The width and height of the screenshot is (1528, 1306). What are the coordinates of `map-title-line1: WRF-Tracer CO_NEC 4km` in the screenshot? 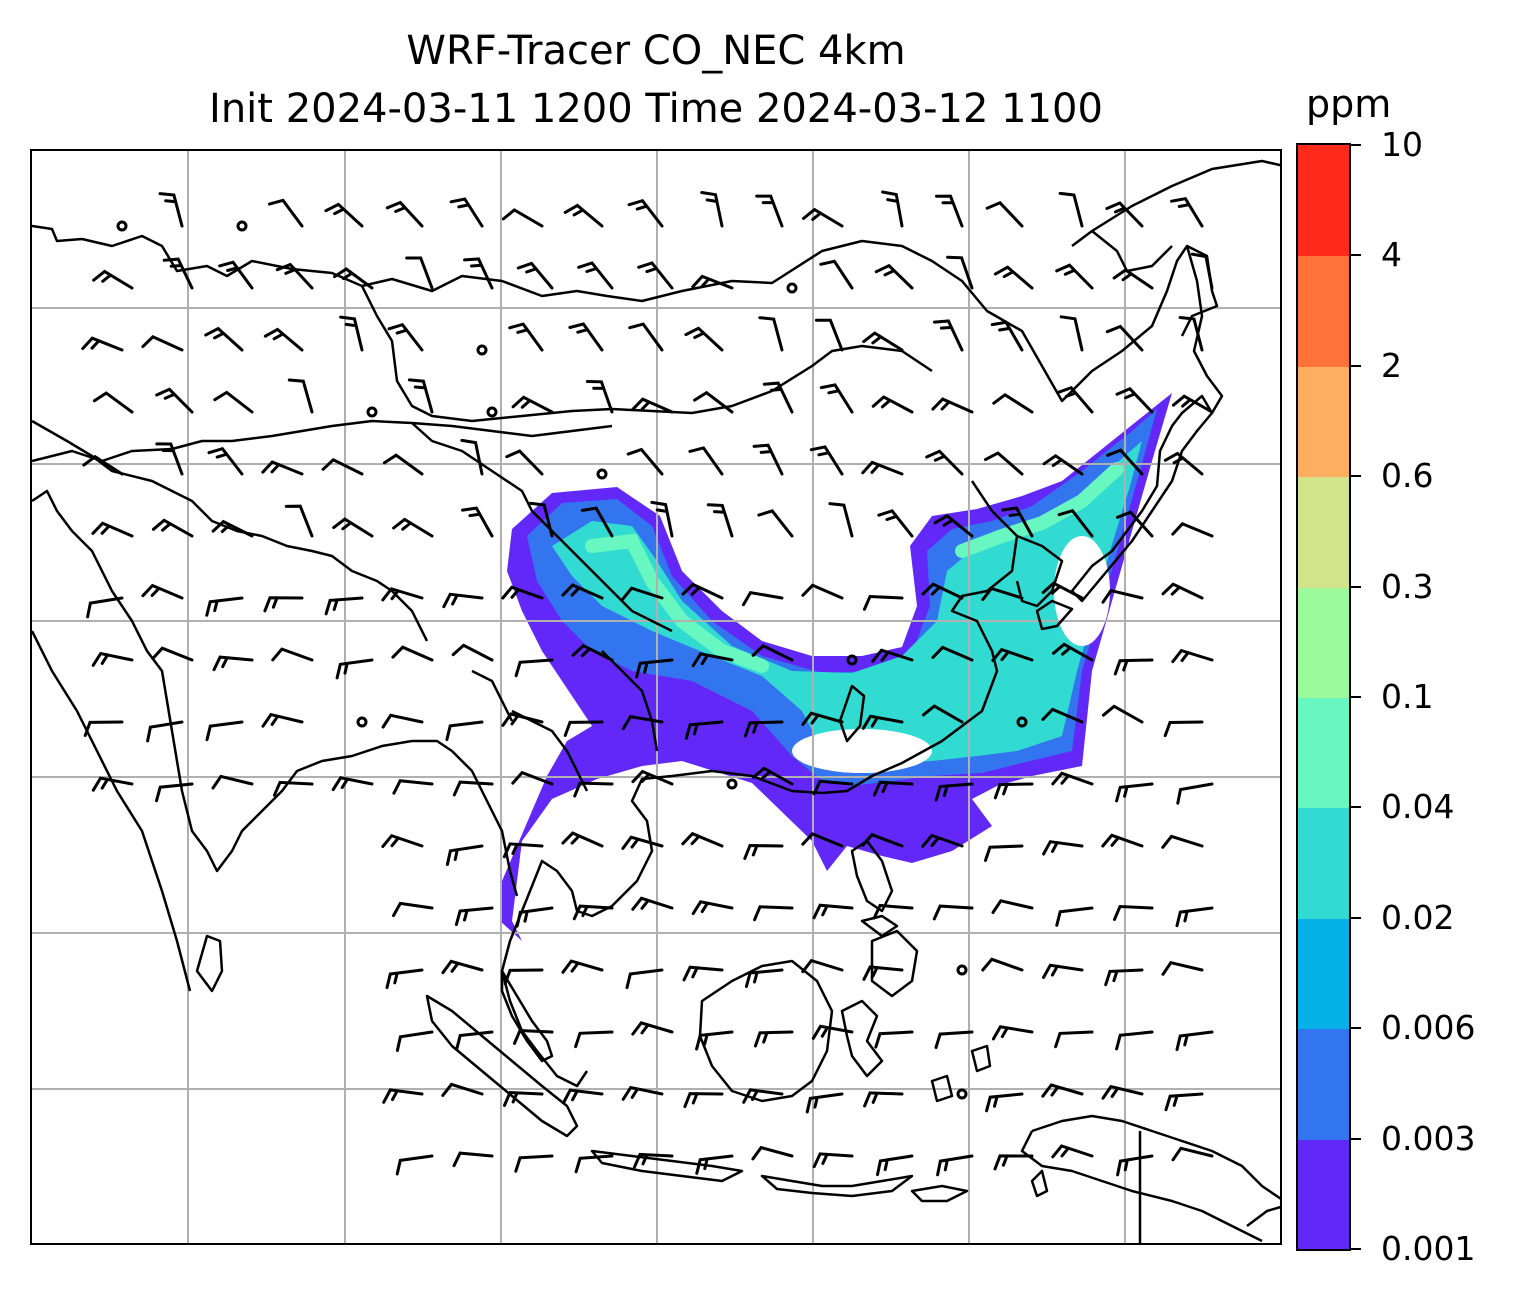 It's located at (656, 51).